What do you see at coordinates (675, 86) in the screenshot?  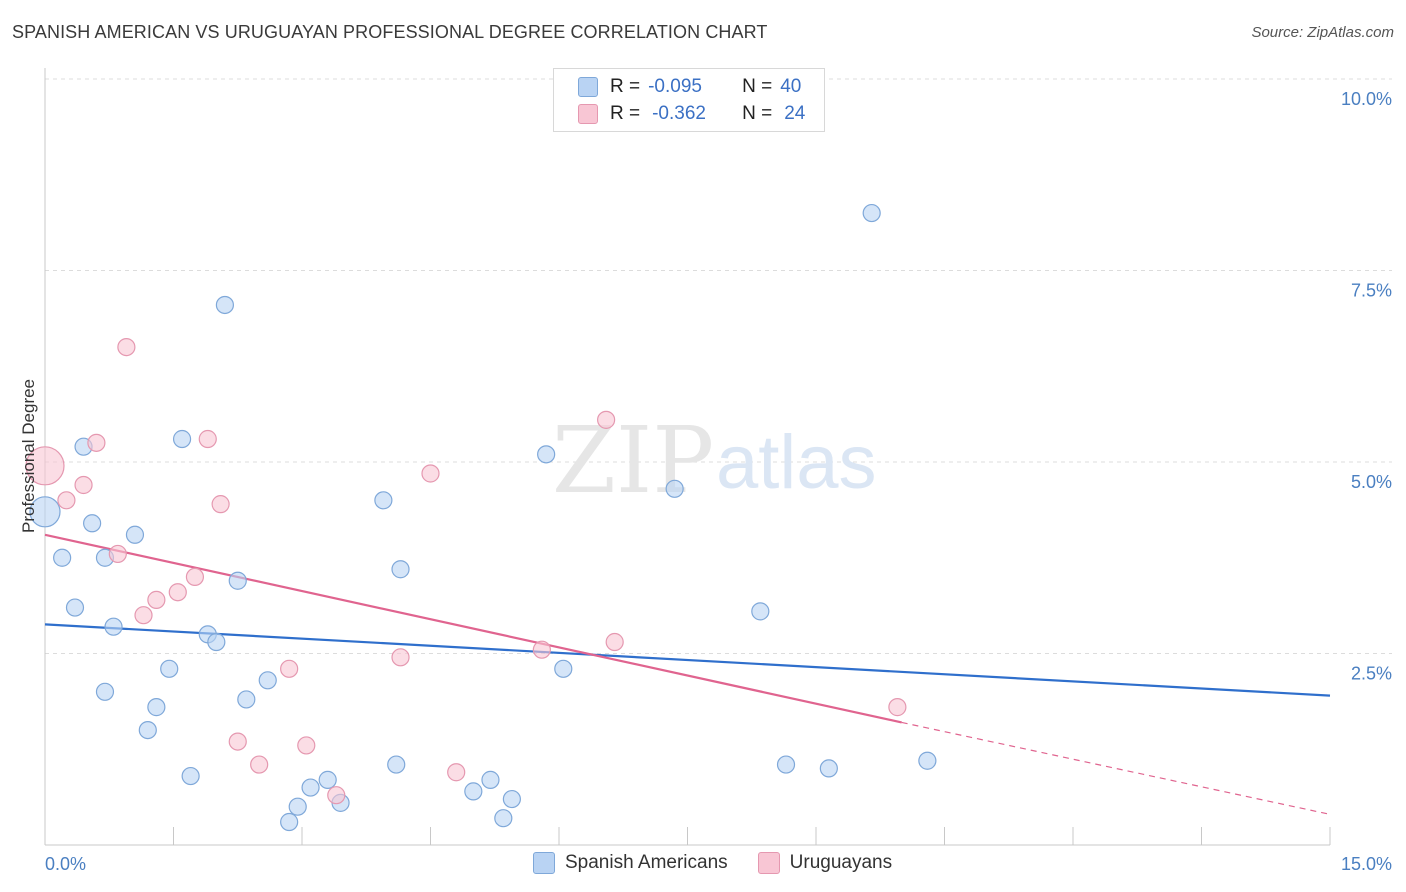 I see `legend-r-value: -0.095` at bounding box center [675, 86].